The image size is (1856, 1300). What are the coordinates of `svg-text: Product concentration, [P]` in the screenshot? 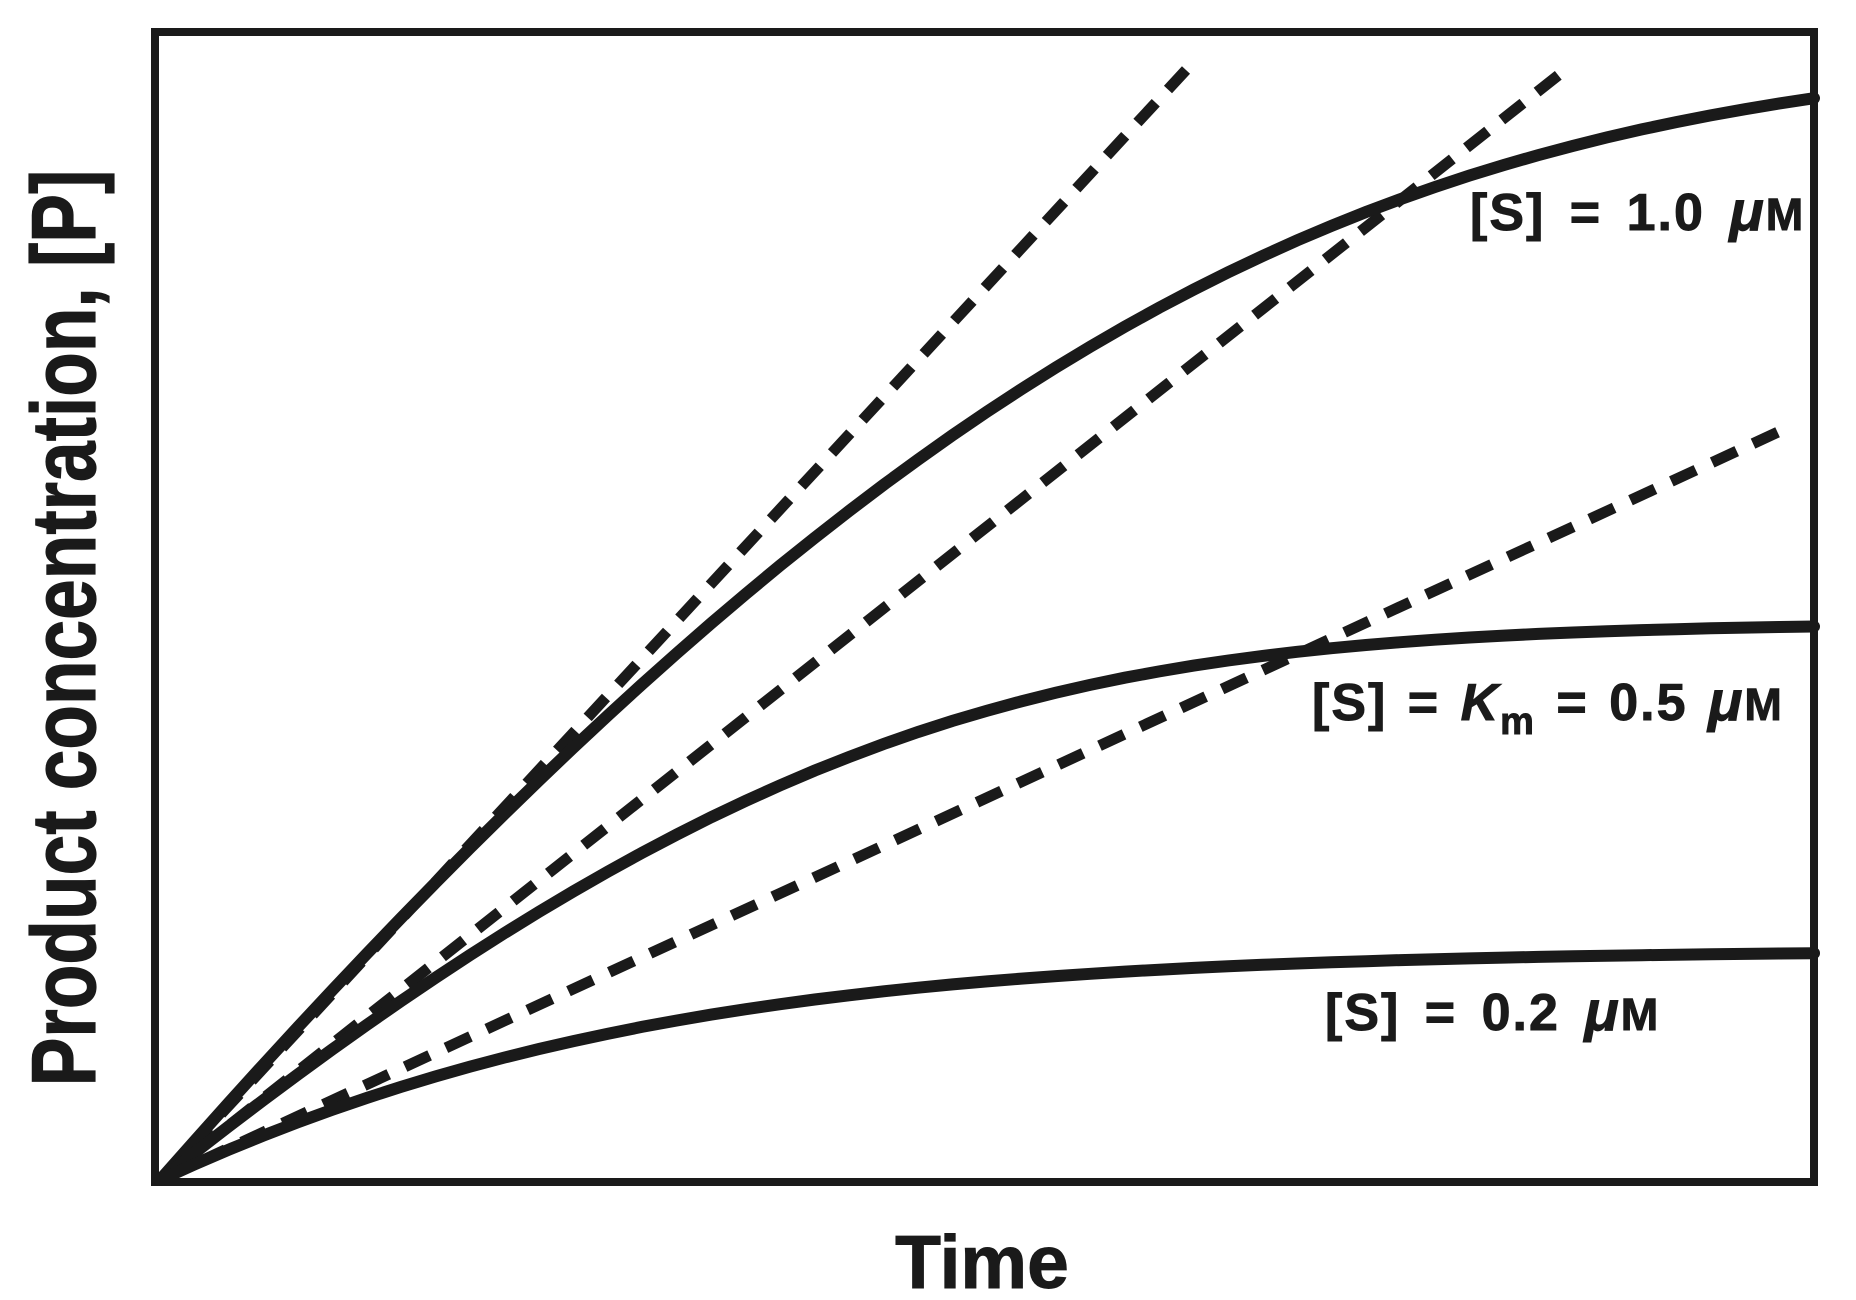 It's located at (63, 628).